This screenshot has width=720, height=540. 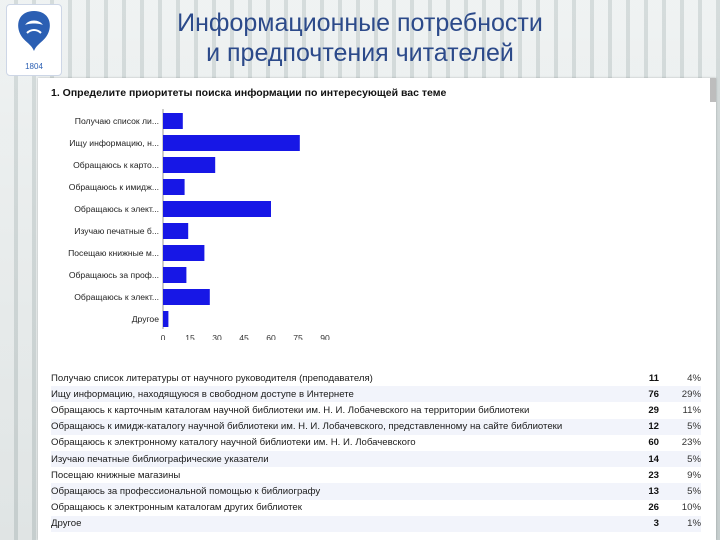 What do you see at coordinates (325, 336) in the screenshot?
I see `x-tick-label: 90` at bounding box center [325, 336].